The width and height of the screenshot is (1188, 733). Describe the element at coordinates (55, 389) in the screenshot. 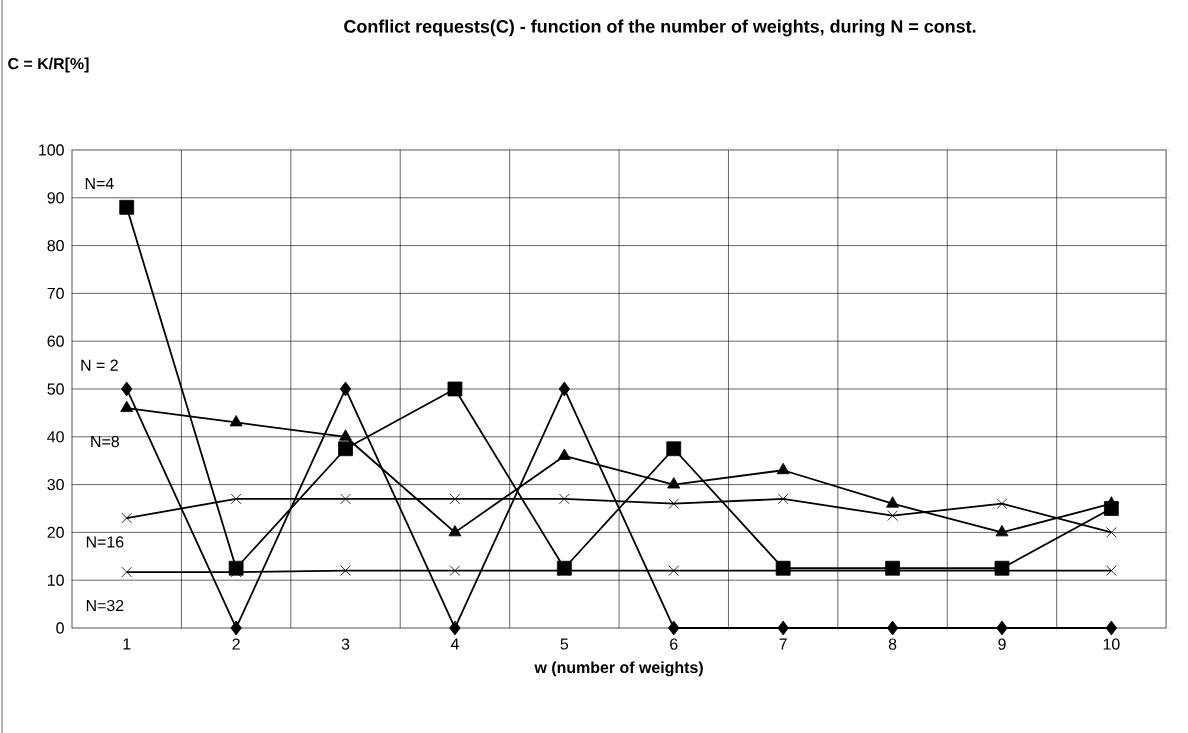

I see `y-tick-label: 50` at that location.